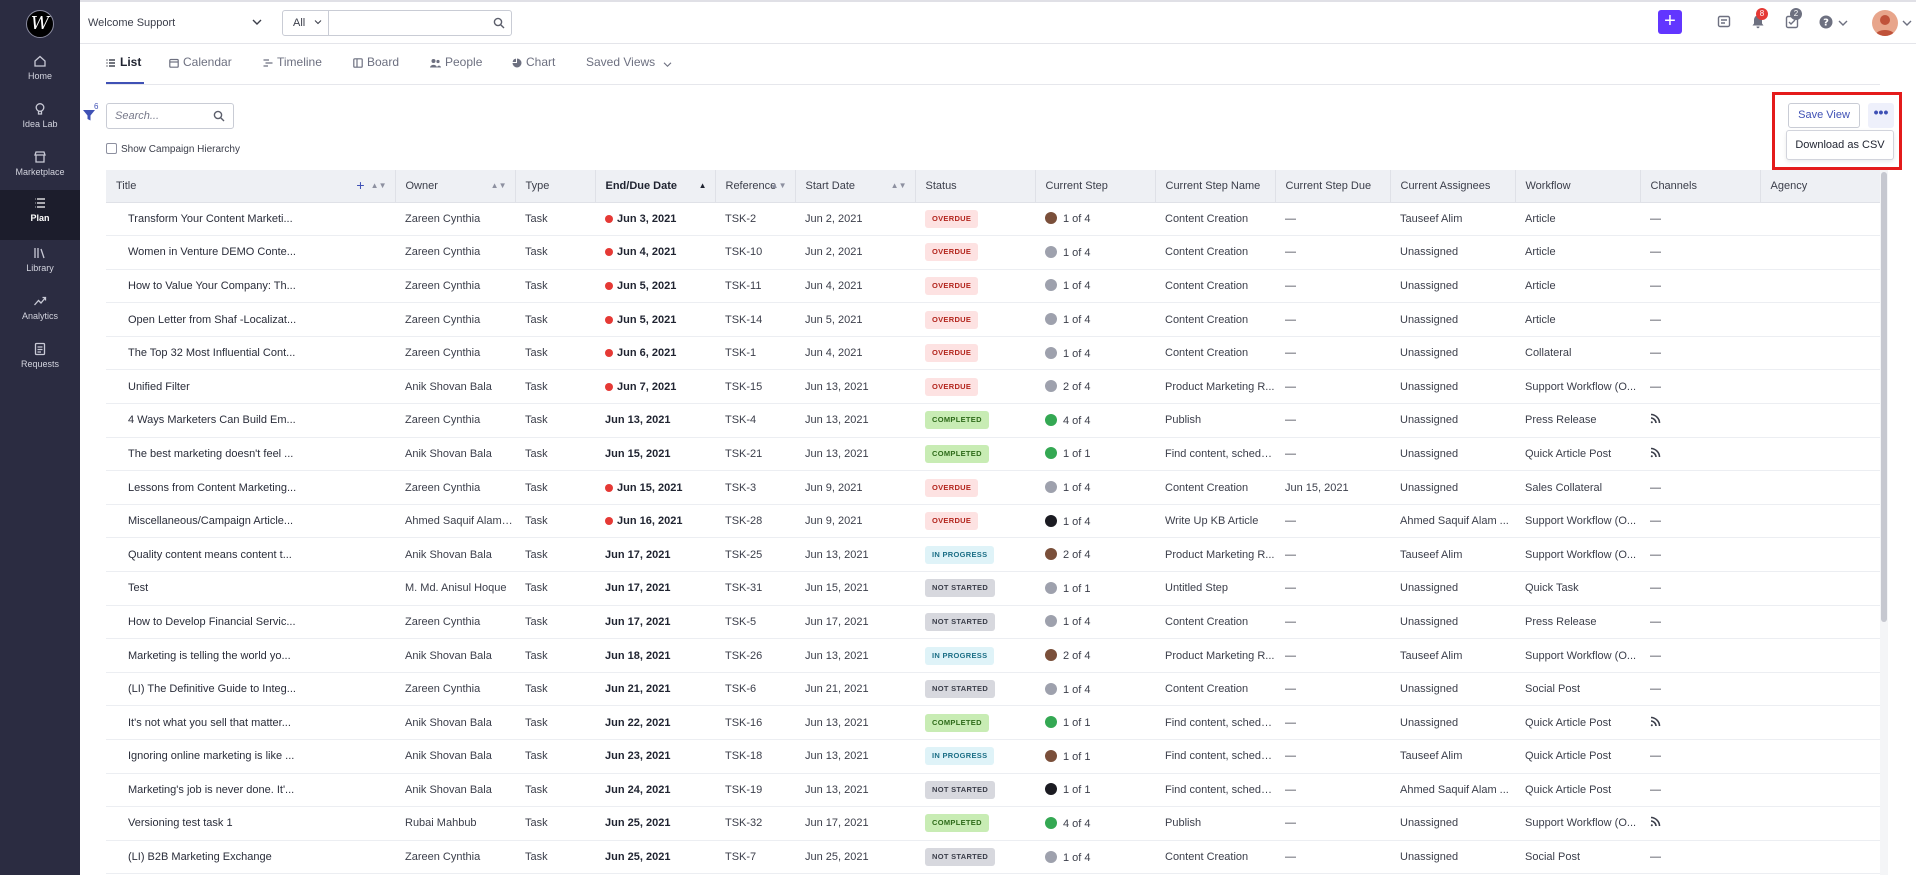  I want to click on task-title-link: Versioning test task 1, so click(180, 823).